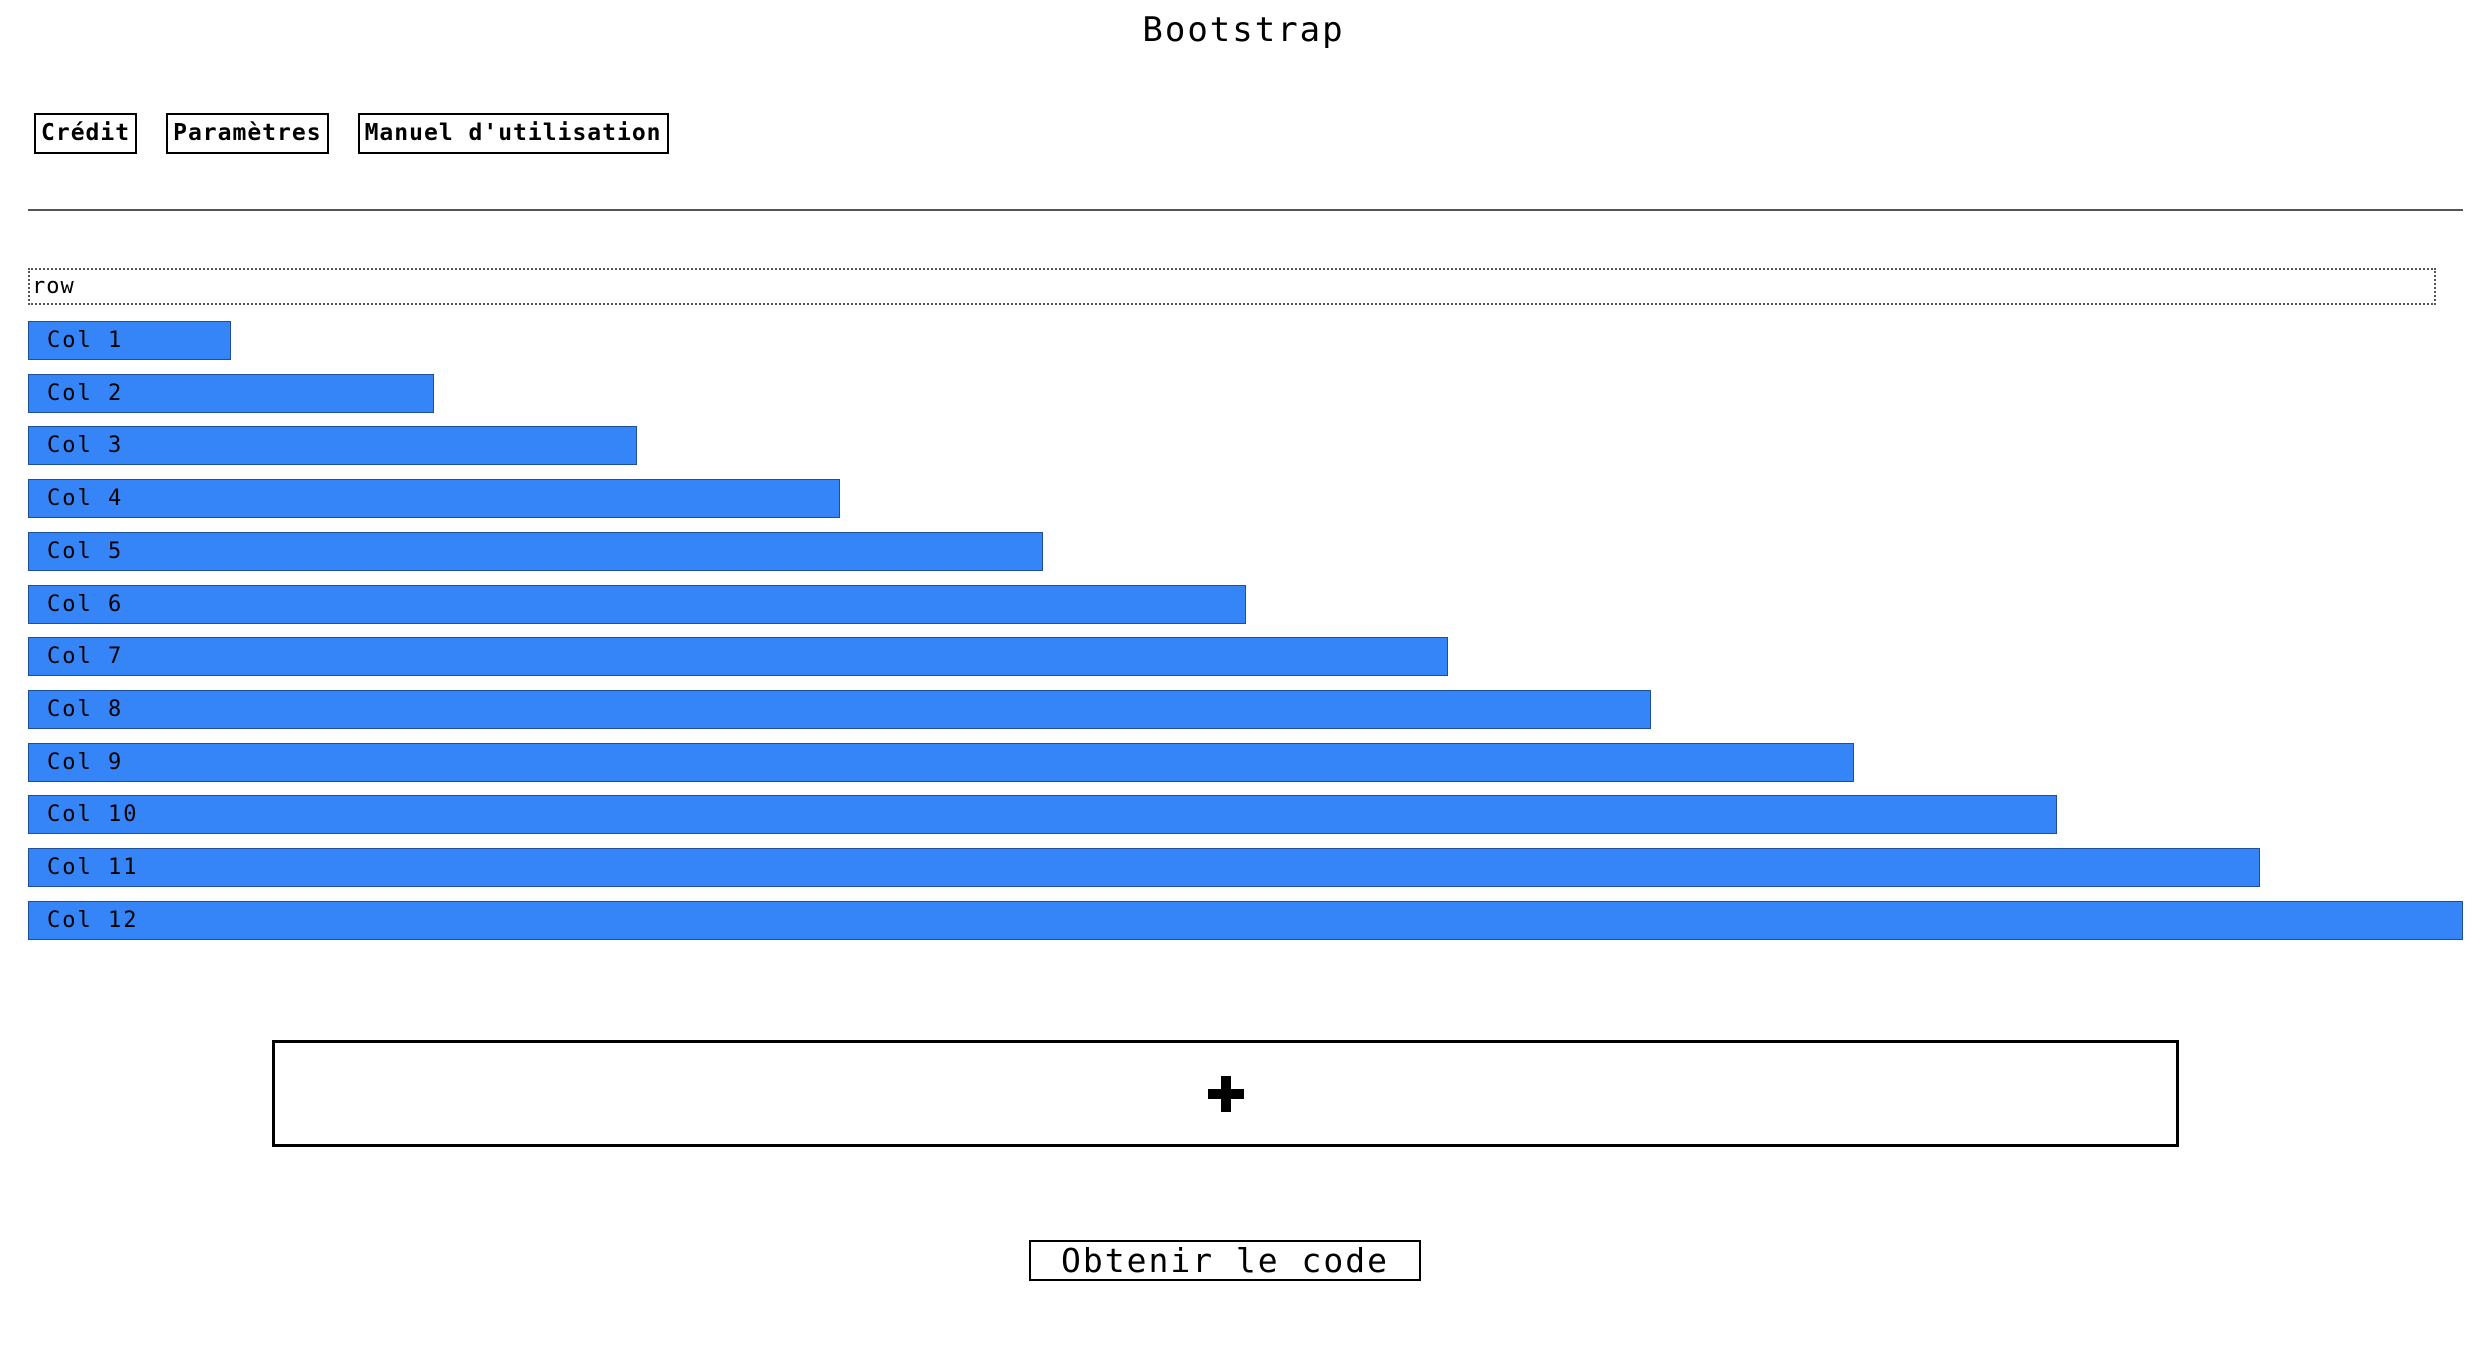 Image resolution: width=2487 pixels, height=1346 pixels. I want to click on column-4: Col 4, so click(434, 498).